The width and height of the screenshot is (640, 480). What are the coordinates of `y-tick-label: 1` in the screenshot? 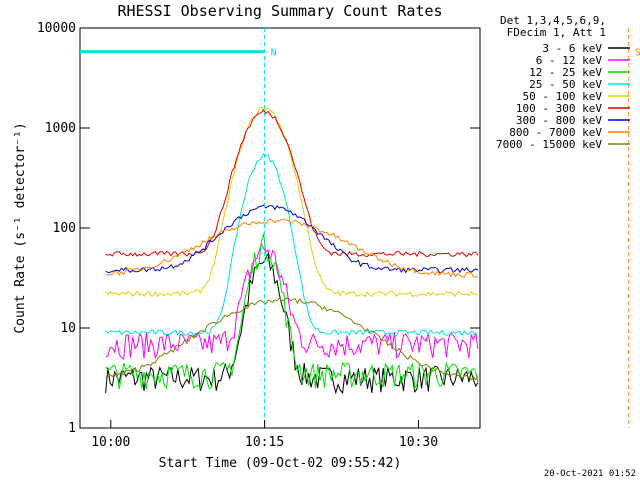 It's located at (72, 428).